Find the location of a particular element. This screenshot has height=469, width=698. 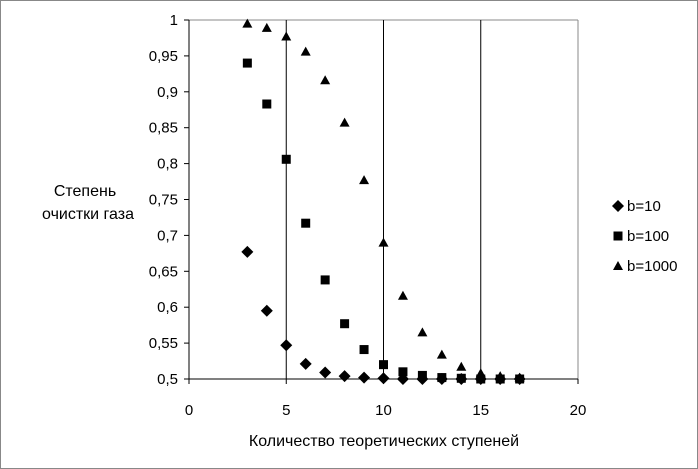

legend-marker-square is located at coordinates (618, 236).